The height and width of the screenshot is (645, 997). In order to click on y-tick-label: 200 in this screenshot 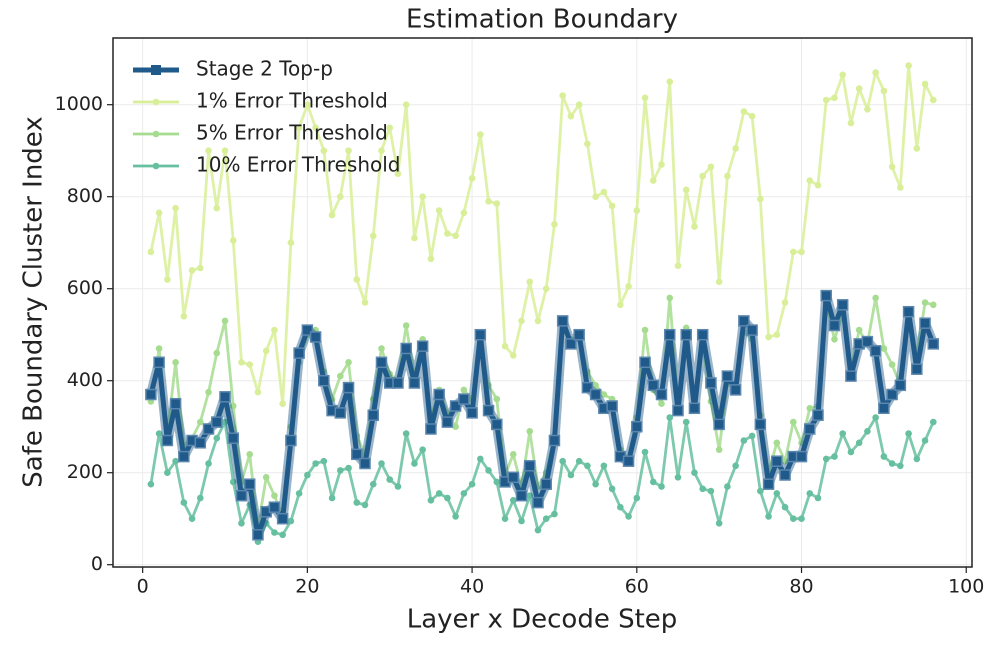, I will do `click(85, 472)`.